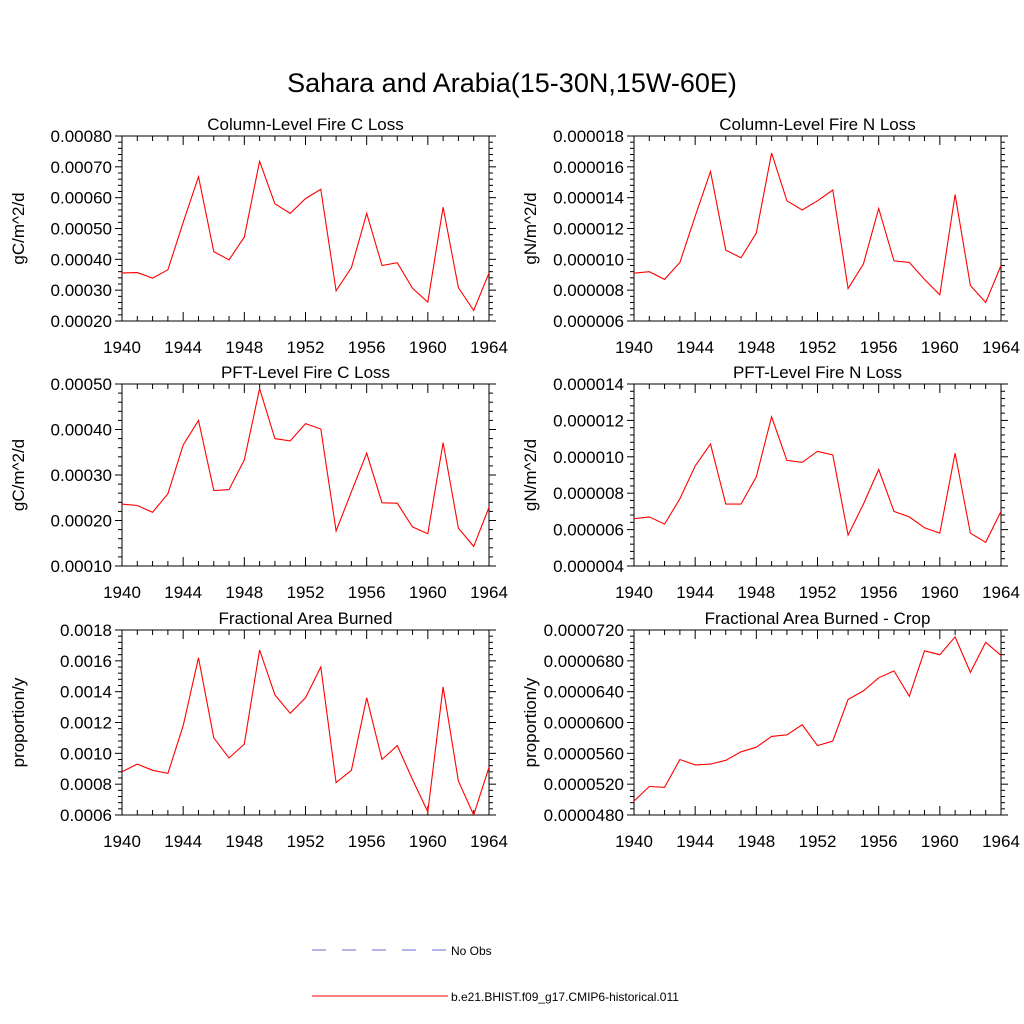 The image size is (1024, 1024). What do you see at coordinates (86, 815) in the screenshot?
I see `y-tick-label: 0.0006` at bounding box center [86, 815].